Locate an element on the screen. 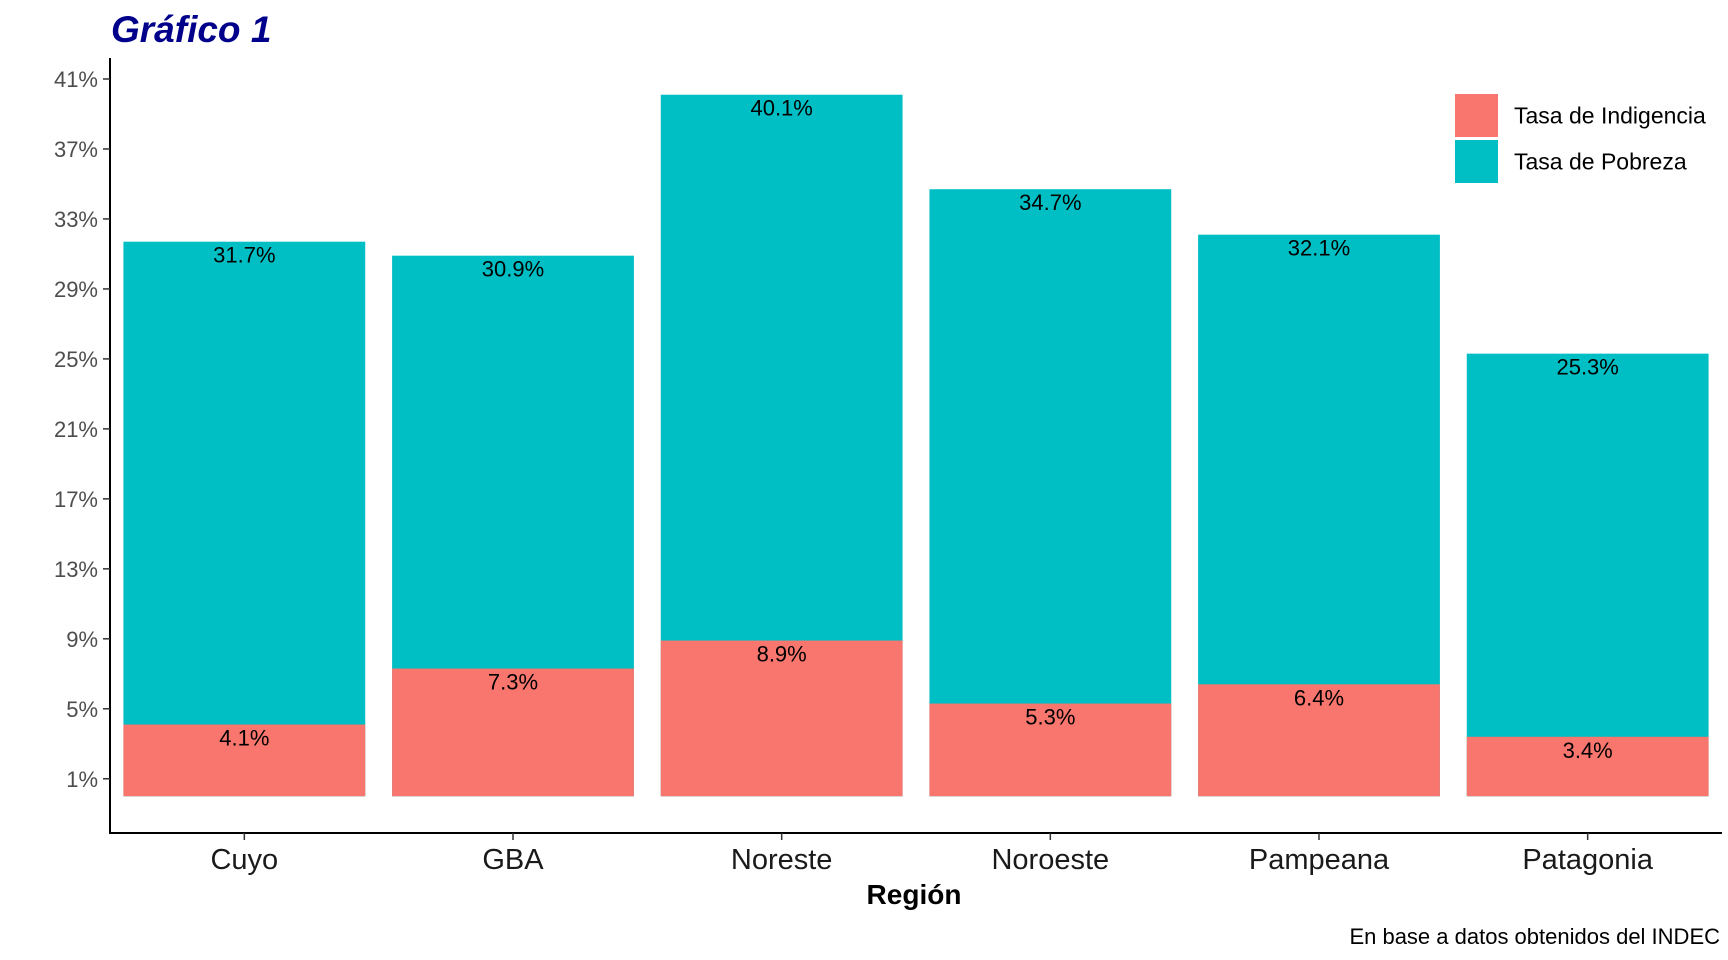 The height and width of the screenshot is (960, 1728). data-label-tasa-de-pobreza-noroeste: 34.7% is located at coordinates (1050, 202).